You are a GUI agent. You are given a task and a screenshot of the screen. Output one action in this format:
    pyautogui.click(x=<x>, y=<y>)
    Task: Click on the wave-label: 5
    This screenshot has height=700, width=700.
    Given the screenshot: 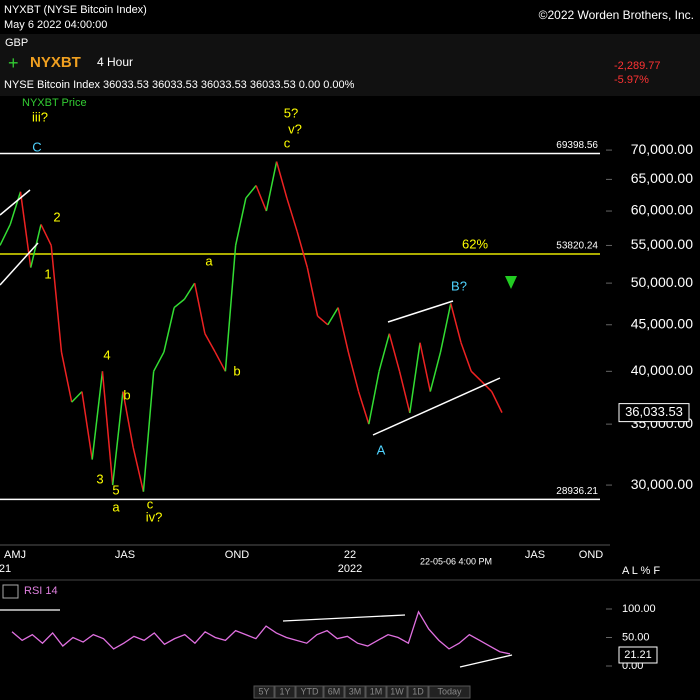 What is the action you would take?
    pyautogui.click(x=115, y=489)
    